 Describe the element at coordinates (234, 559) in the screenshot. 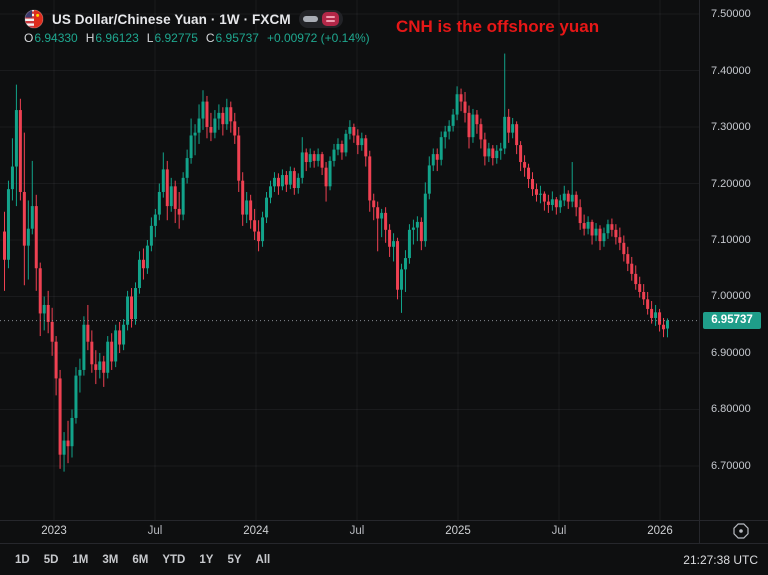

I see `range-button-5y: 5Y` at that location.